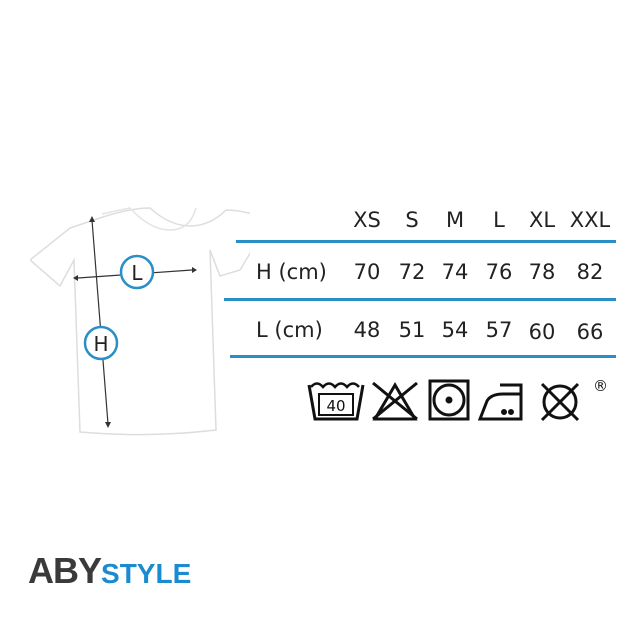  I want to click on height-value: 78, so click(542, 272).